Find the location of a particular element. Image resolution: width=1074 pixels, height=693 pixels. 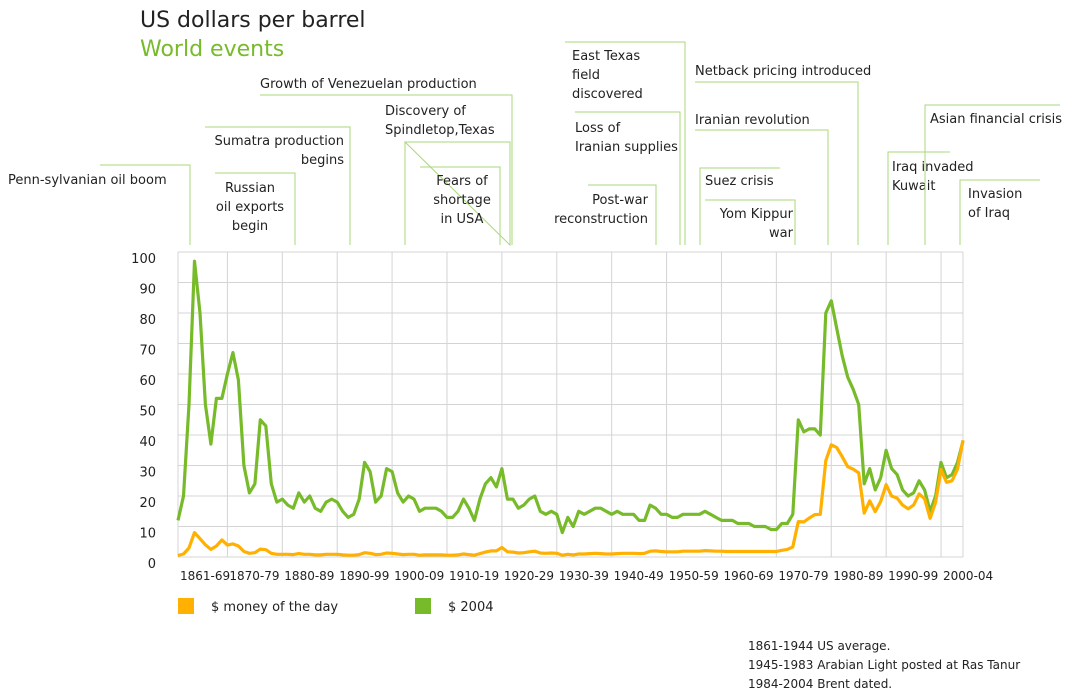

y-tick-label: 0 is located at coordinates (152, 564).